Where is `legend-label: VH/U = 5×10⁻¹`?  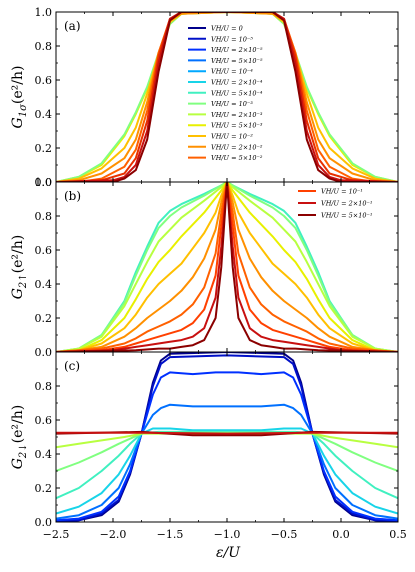
legend-label: VH/U = 5×10⁻¹ is located at coordinates (347, 216).